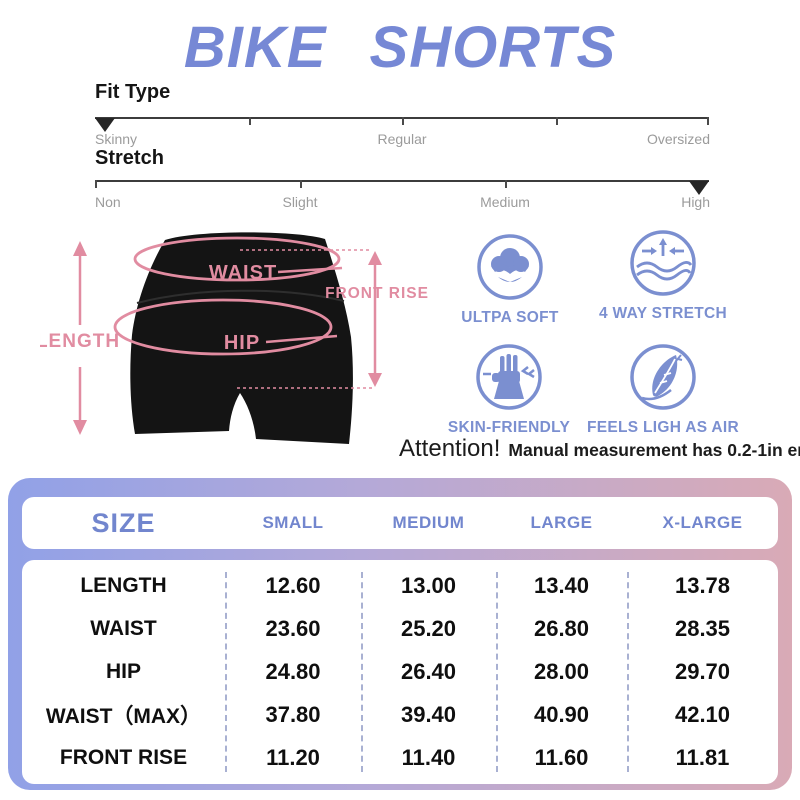  I want to click on feature-light-as-air: FEELS LIGH AS AIR, so click(663, 390).